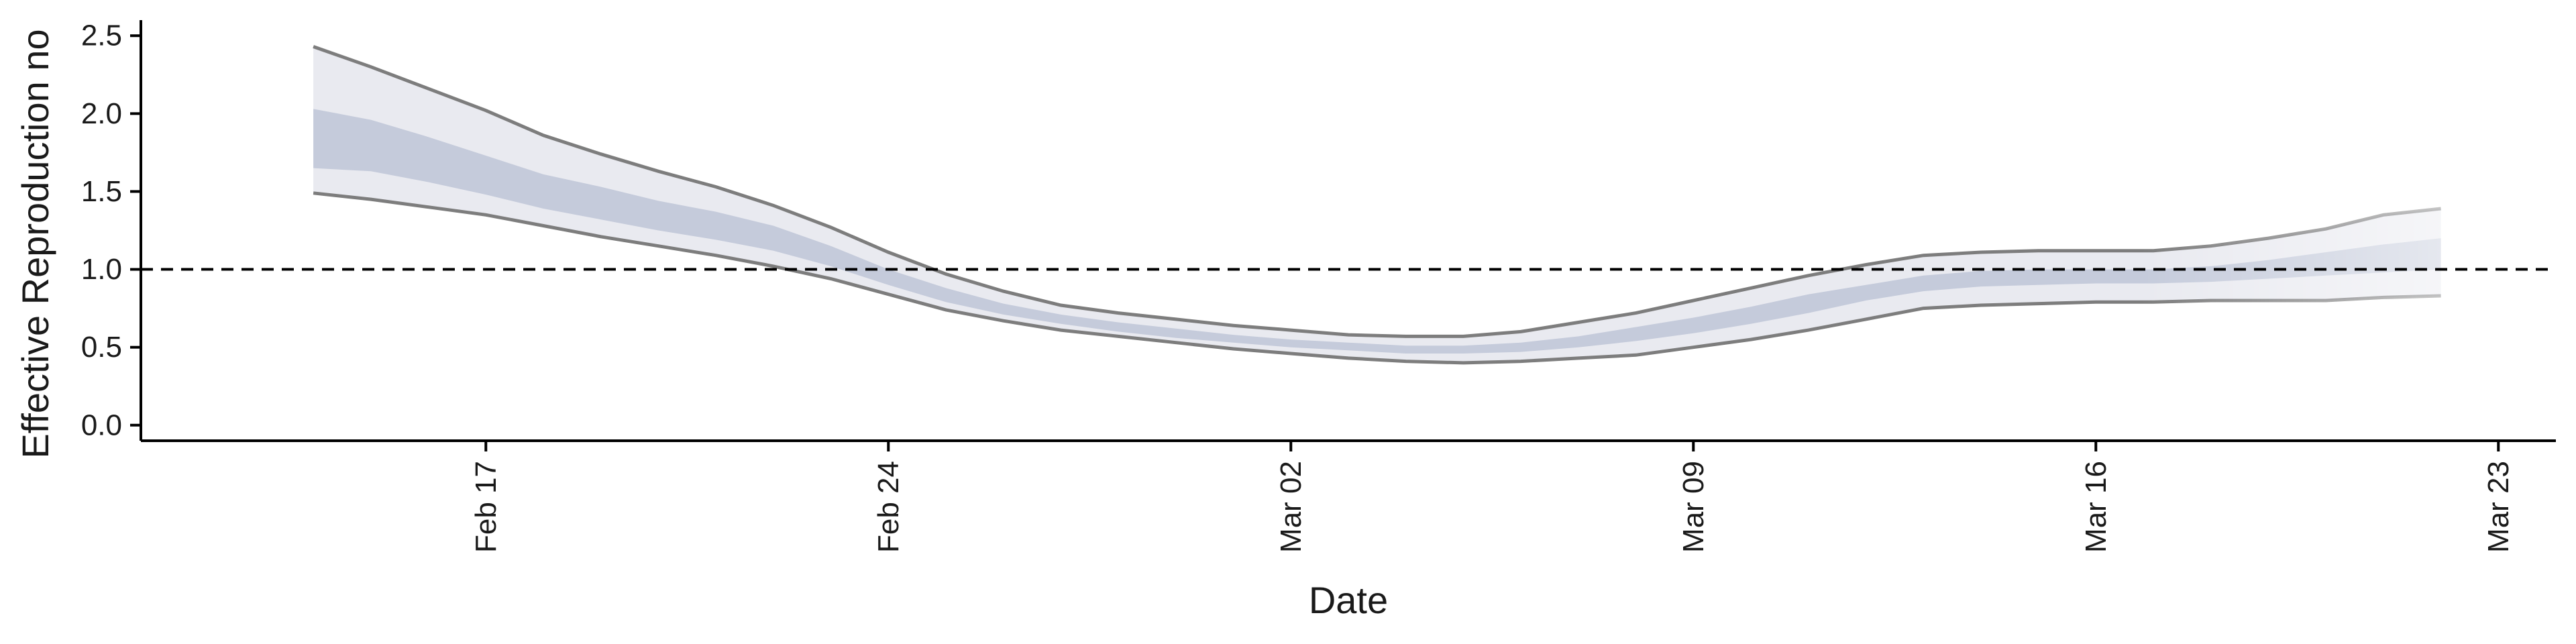 The height and width of the screenshot is (644, 2576). Describe the element at coordinates (1693, 507) in the screenshot. I see `x-tick-label: Mar 09` at that location.